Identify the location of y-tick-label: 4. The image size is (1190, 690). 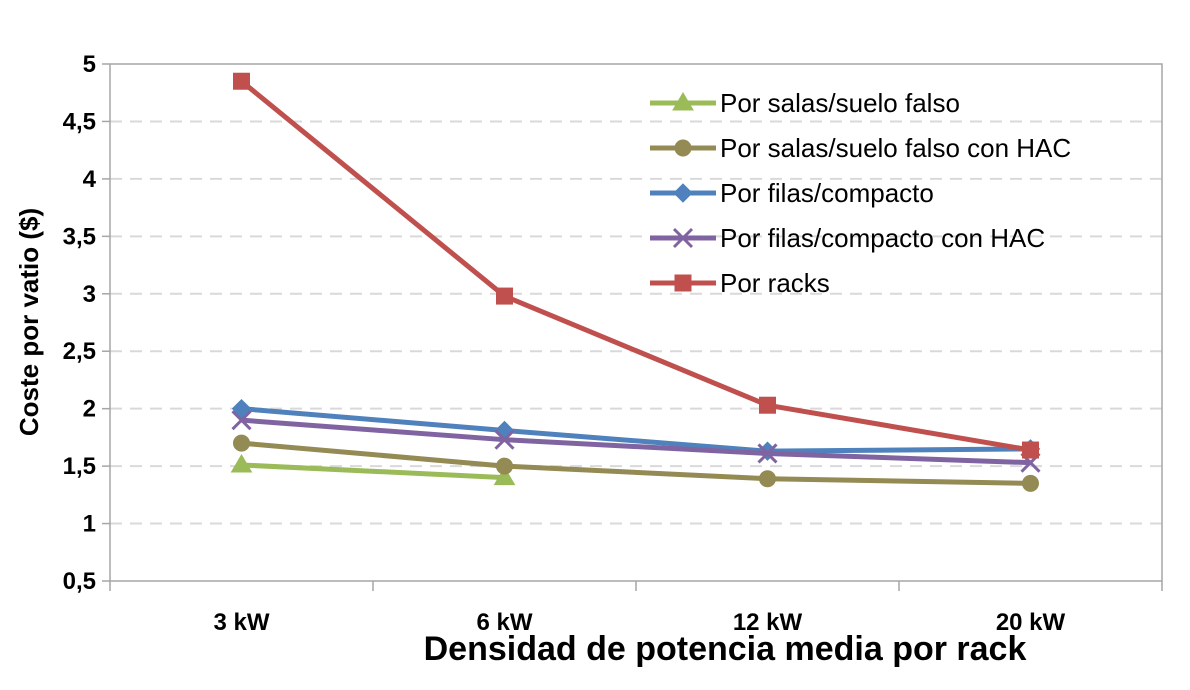
(90, 179).